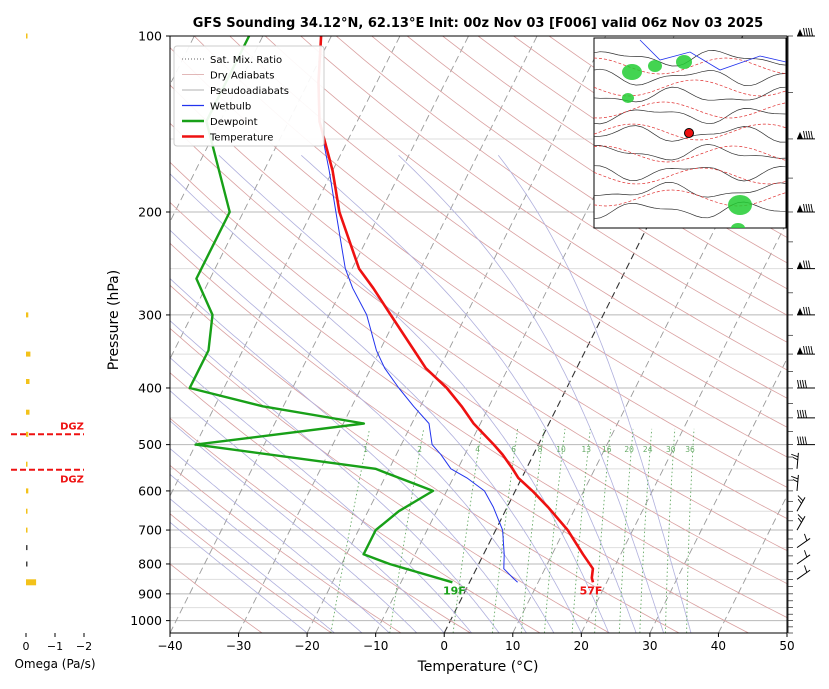  What do you see at coordinates (477, 449) in the screenshot?
I see `mixing-ratio-label: 4` at bounding box center [477, 449].